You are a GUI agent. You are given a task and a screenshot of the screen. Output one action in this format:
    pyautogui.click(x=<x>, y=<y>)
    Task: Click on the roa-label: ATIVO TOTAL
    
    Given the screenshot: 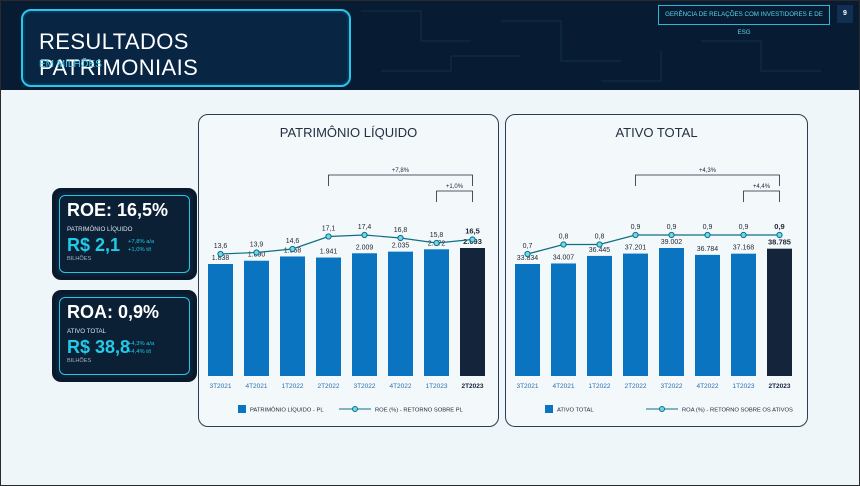 What is the action you would take?
    pyautogui.click(x=87, y=331)
    